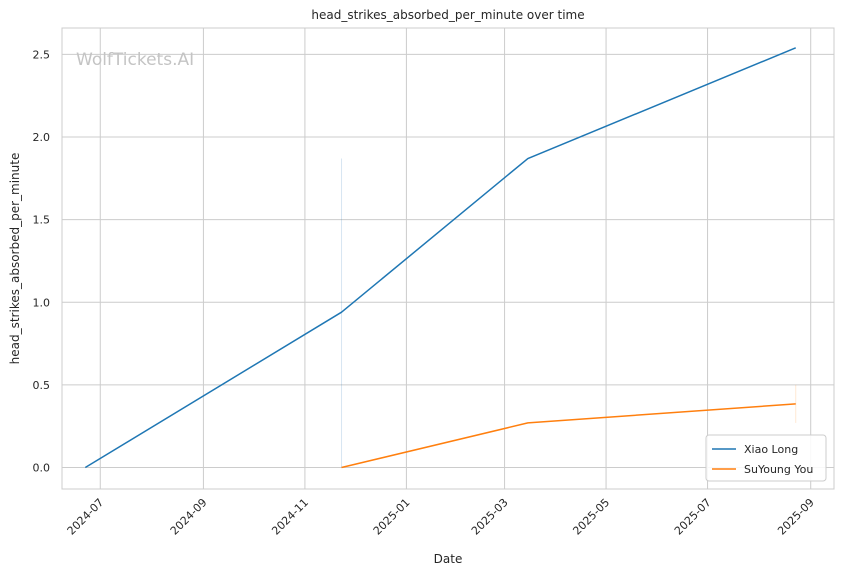 The height and width of the screenshot is (575, 848). I want to click on y-tick-label: 1.0, so click(42, 302).